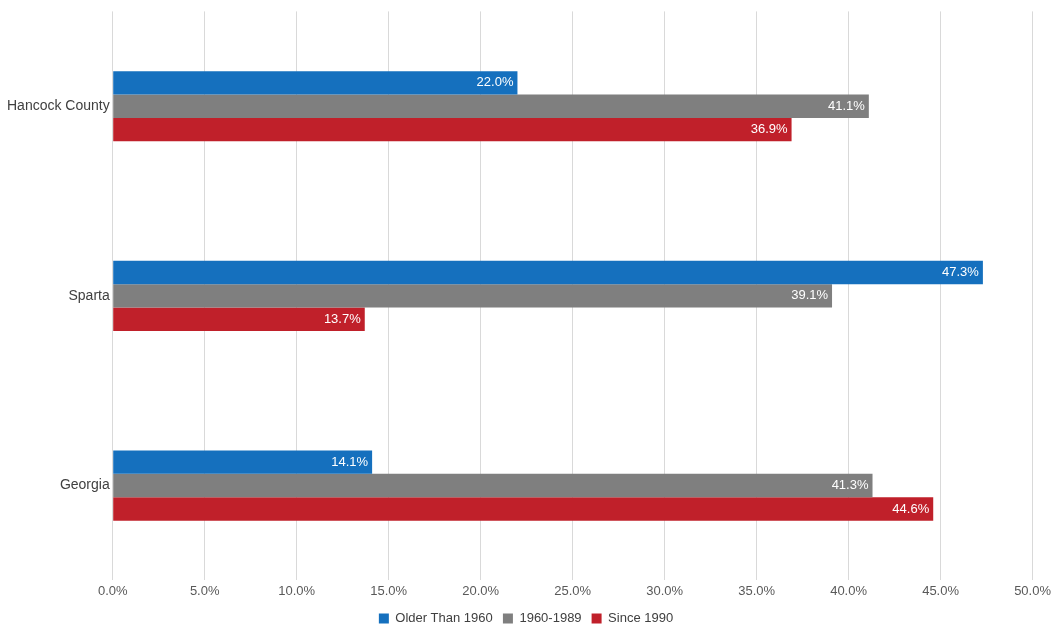 The height and width of the screenshot is (635, 1054). I want to click on y-tick-label: Hancock County, so click(58, 105).